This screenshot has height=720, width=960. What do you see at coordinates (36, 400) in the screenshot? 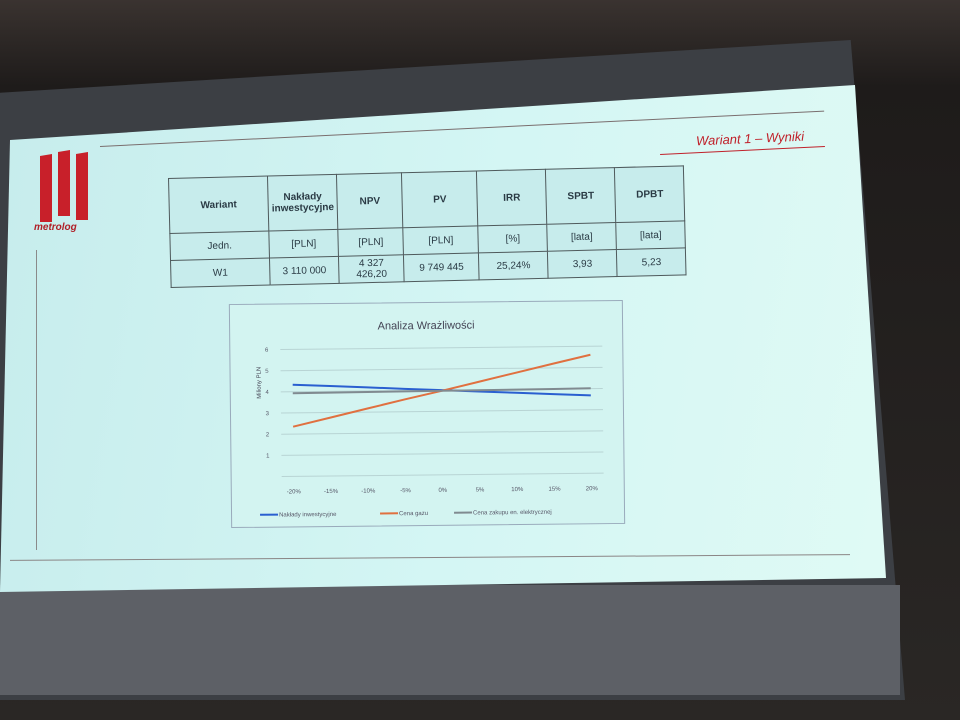
I see `left-divider` at bounding box center [36, 400].